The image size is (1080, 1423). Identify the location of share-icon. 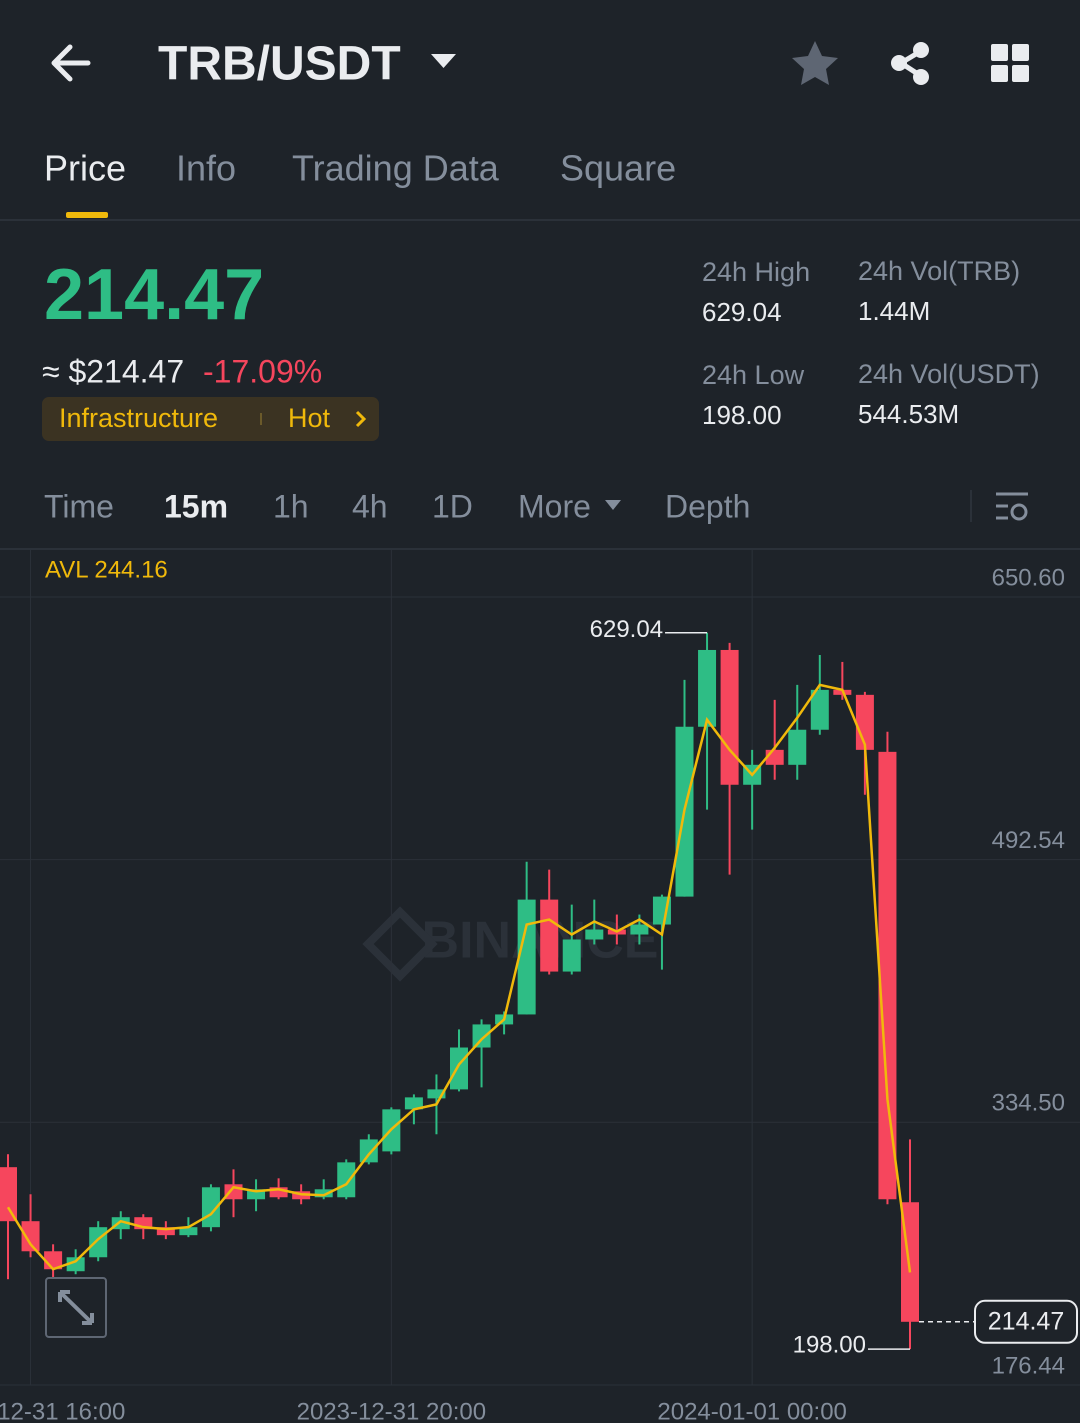
(910, 63).